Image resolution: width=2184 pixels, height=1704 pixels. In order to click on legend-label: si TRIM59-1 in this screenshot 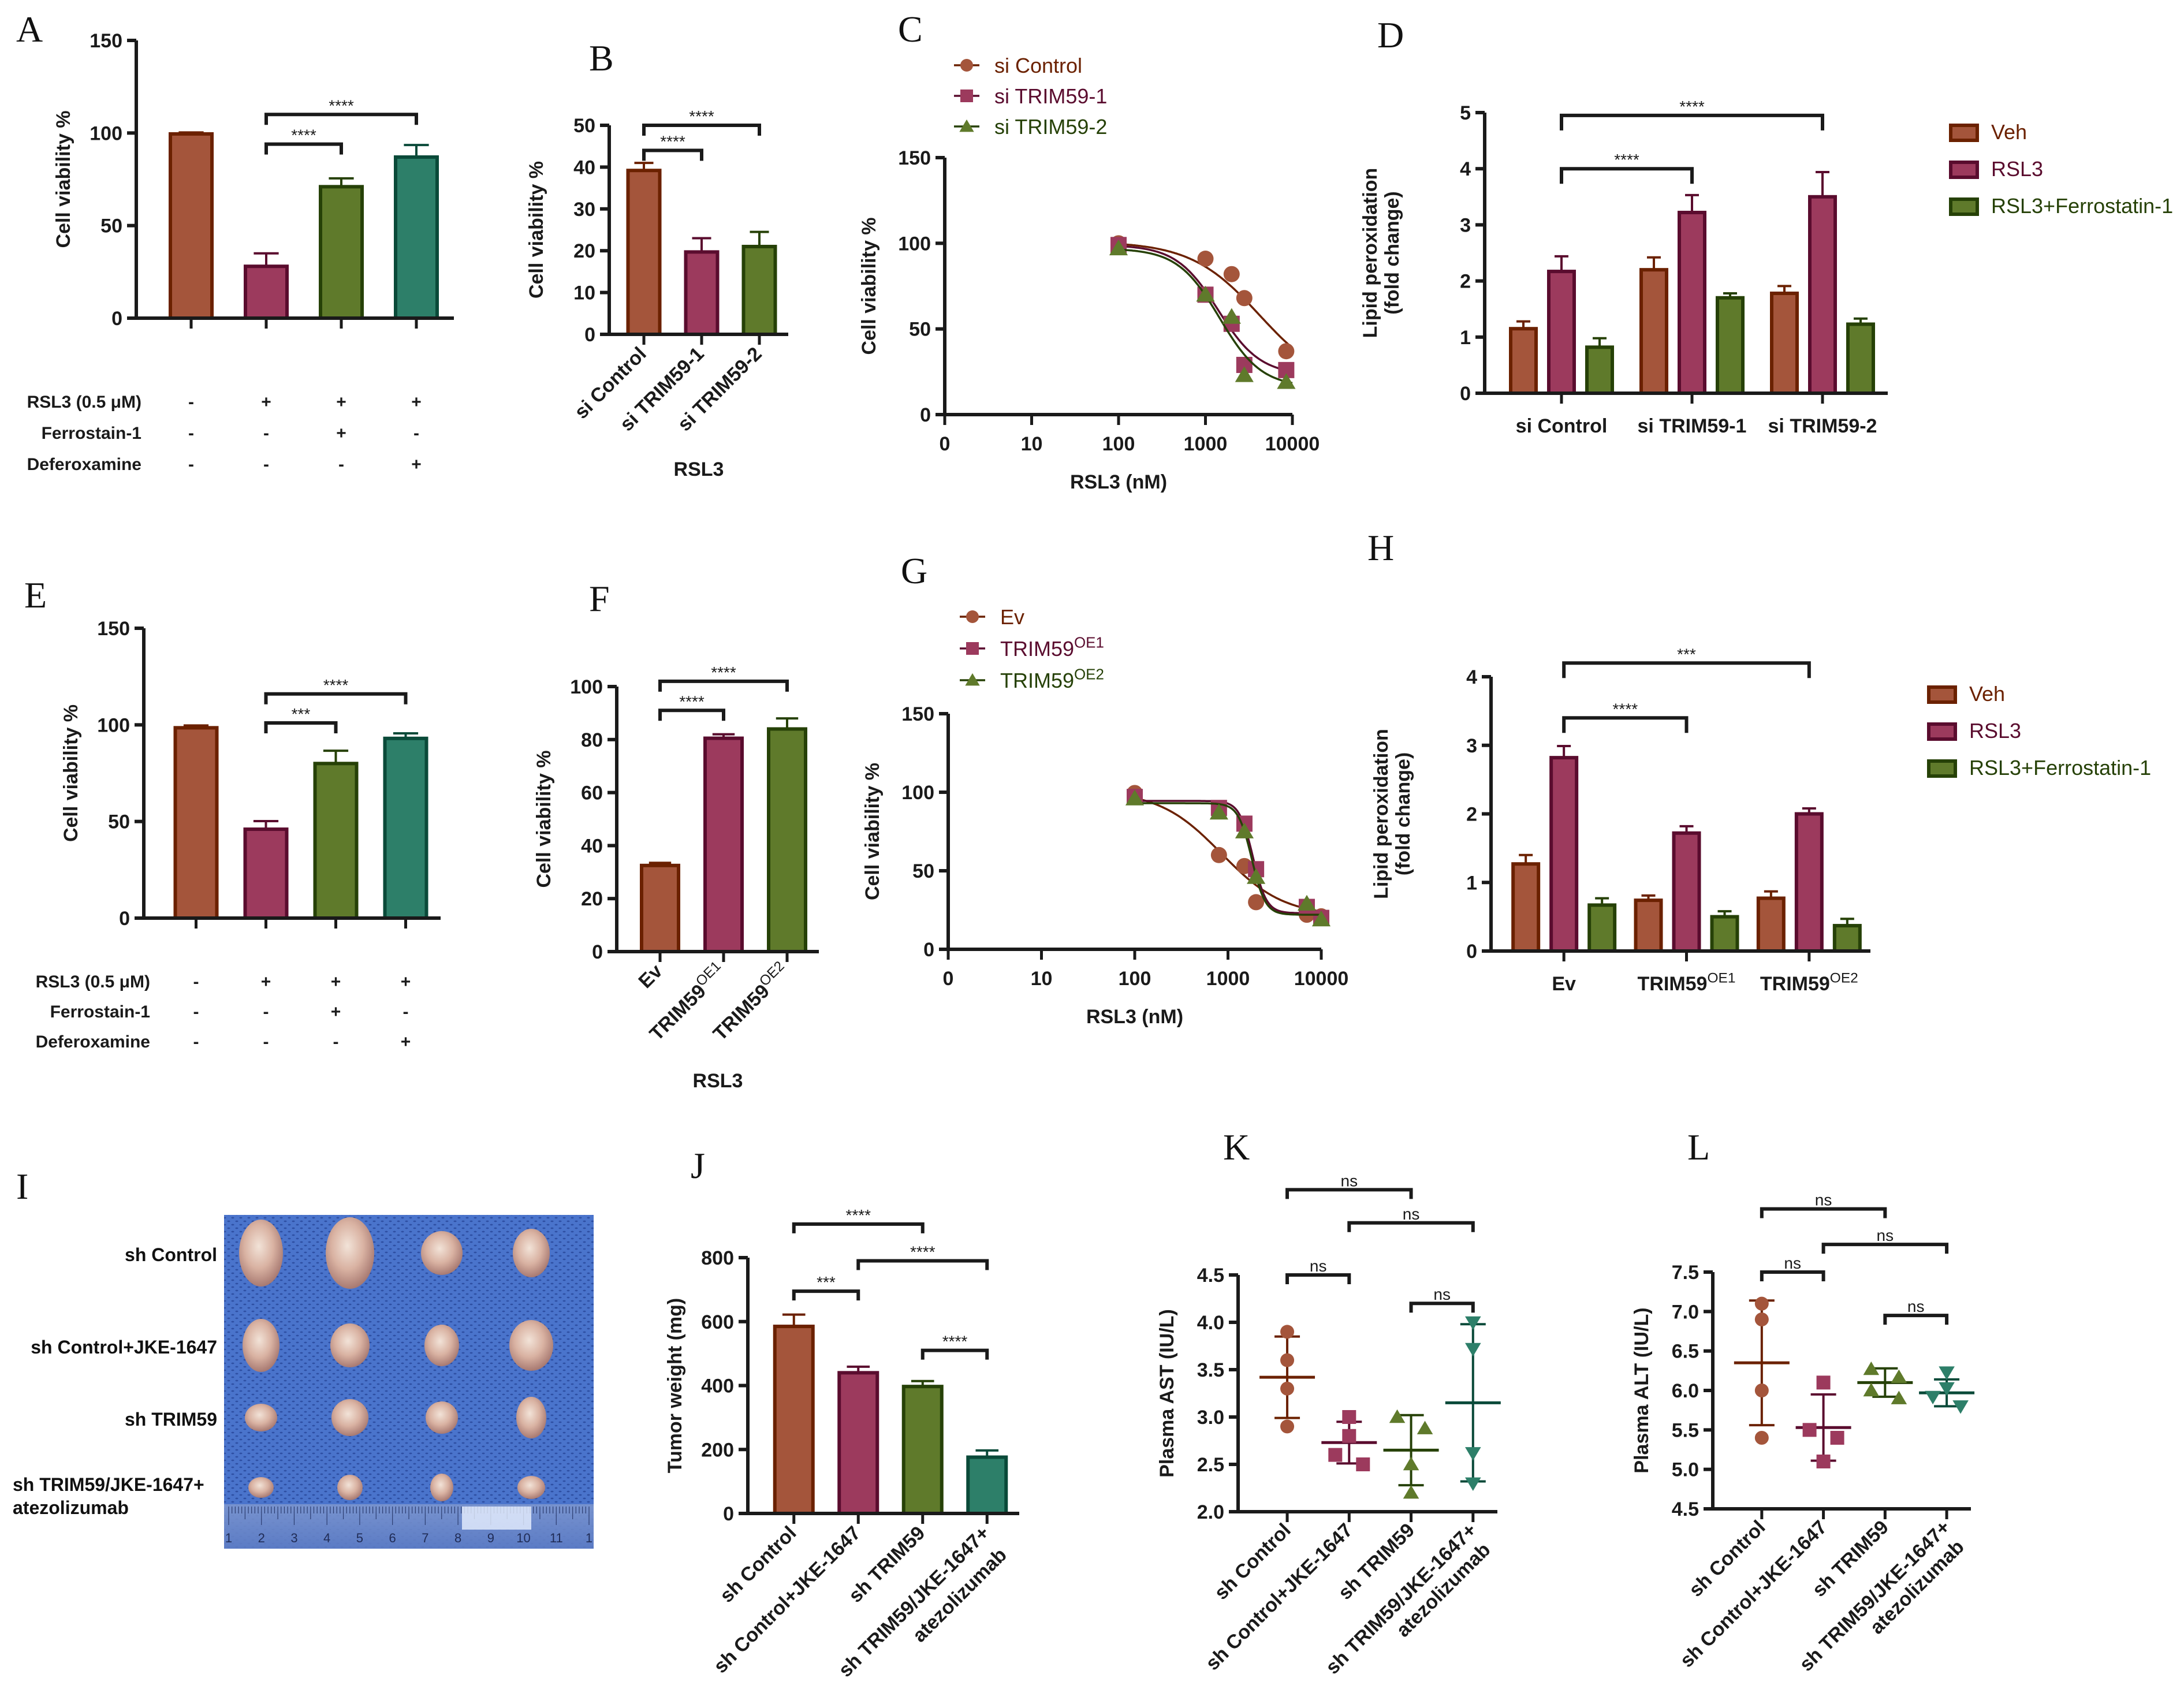, I will do `click(1050, 96)`.